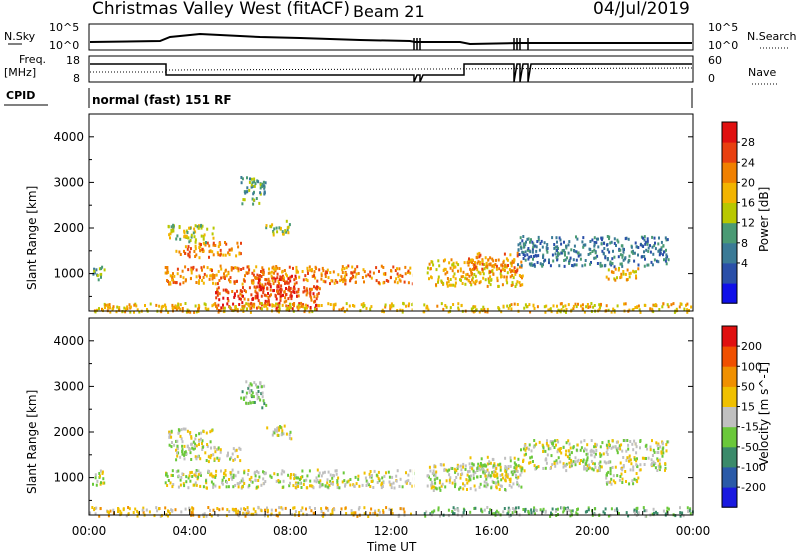 Image resolution: width=800 pixels, height=554 pixels. I want to click on velocity-colorbar-tick-label: -50, so click(750, 447).